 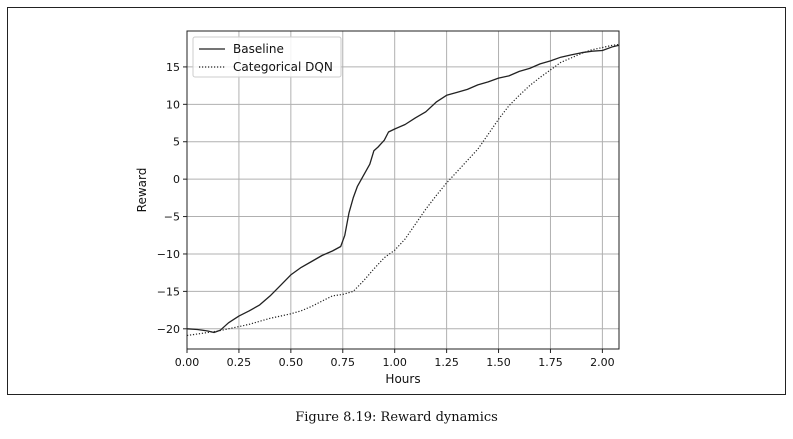 I want to click on legend-entry-baseline: Baseline, so click(x=258, y=49).